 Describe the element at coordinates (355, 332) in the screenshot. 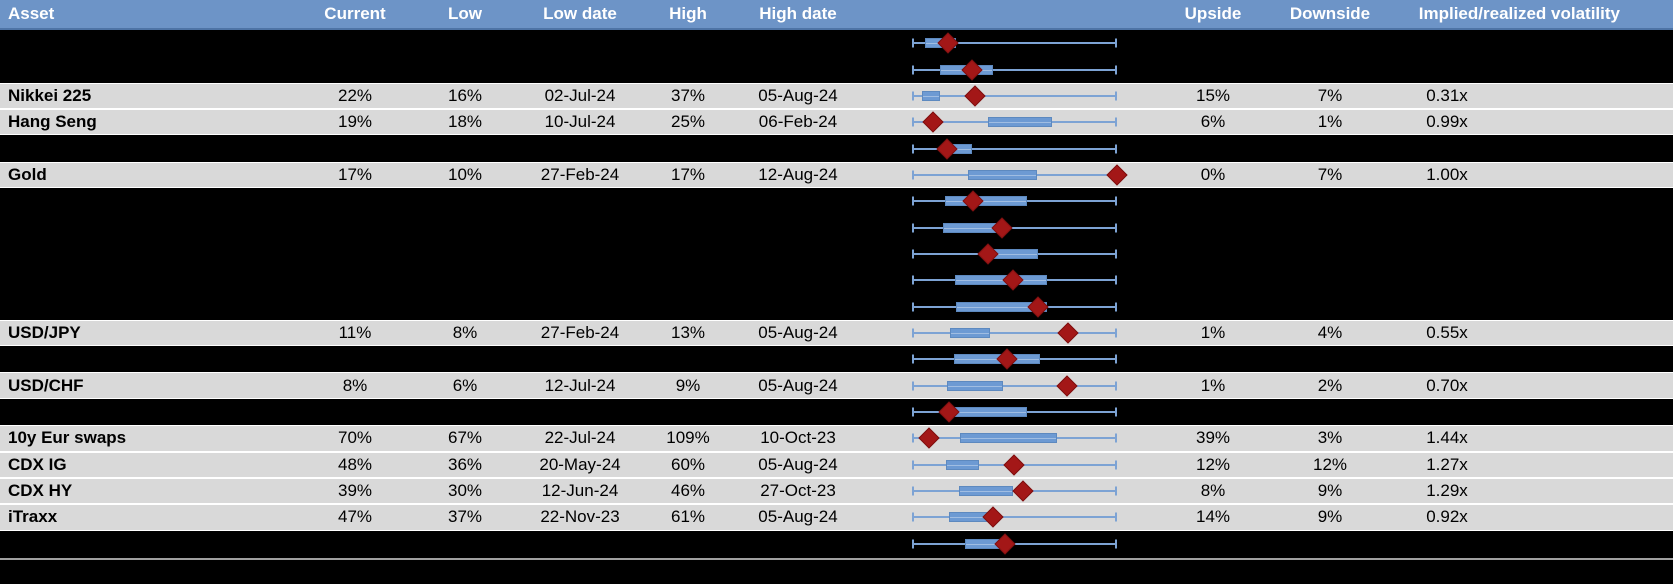

I see `current-value: 11%` at that location.